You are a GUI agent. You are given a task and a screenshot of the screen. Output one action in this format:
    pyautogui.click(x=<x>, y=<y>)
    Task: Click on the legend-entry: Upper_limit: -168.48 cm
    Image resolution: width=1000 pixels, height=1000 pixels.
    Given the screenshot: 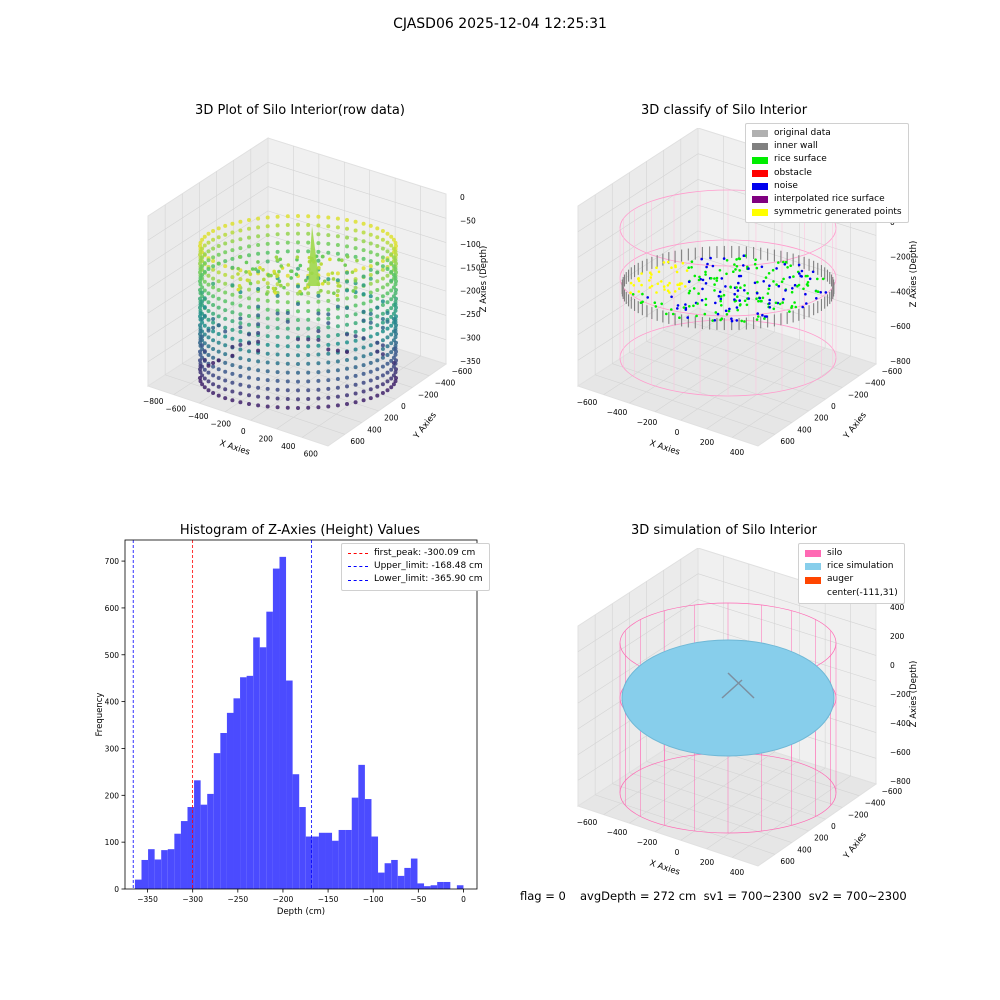 What is the action you would take?
    pyautogui.click(x=415, y=566)
    